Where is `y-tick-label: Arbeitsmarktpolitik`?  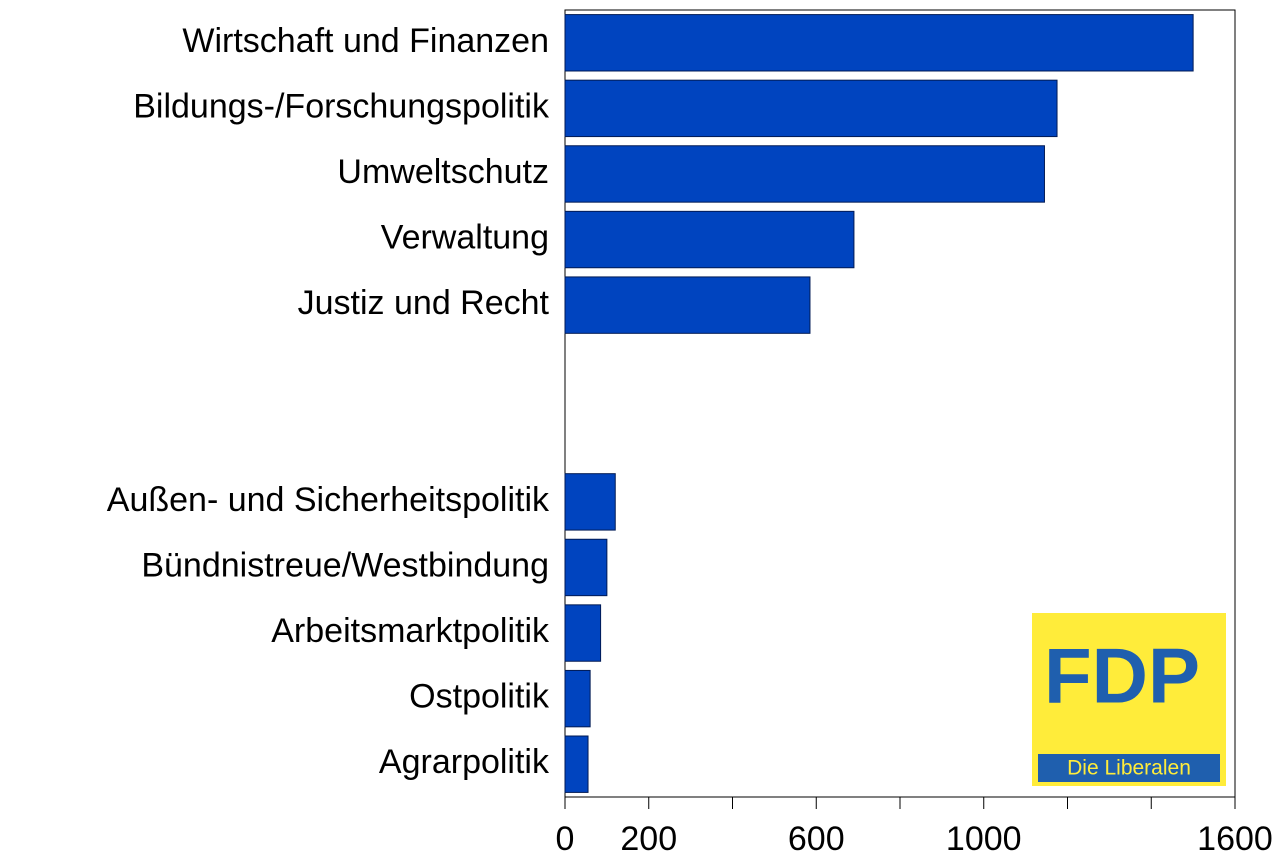 y-tick-label: Arbeitsmarktpolitik is located at coordinates (410, 631).